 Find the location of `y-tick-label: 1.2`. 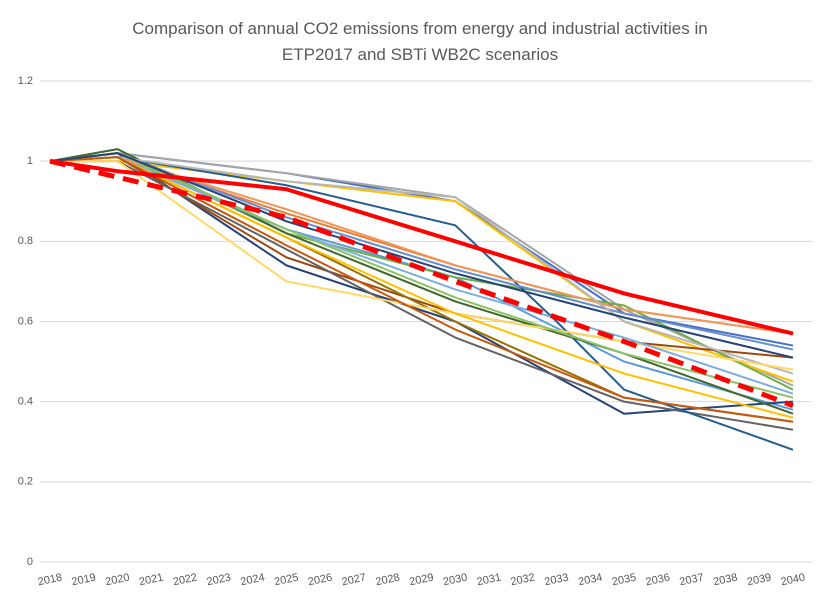

y-tick-label: 1.2 is located at coordinates (25, 81).